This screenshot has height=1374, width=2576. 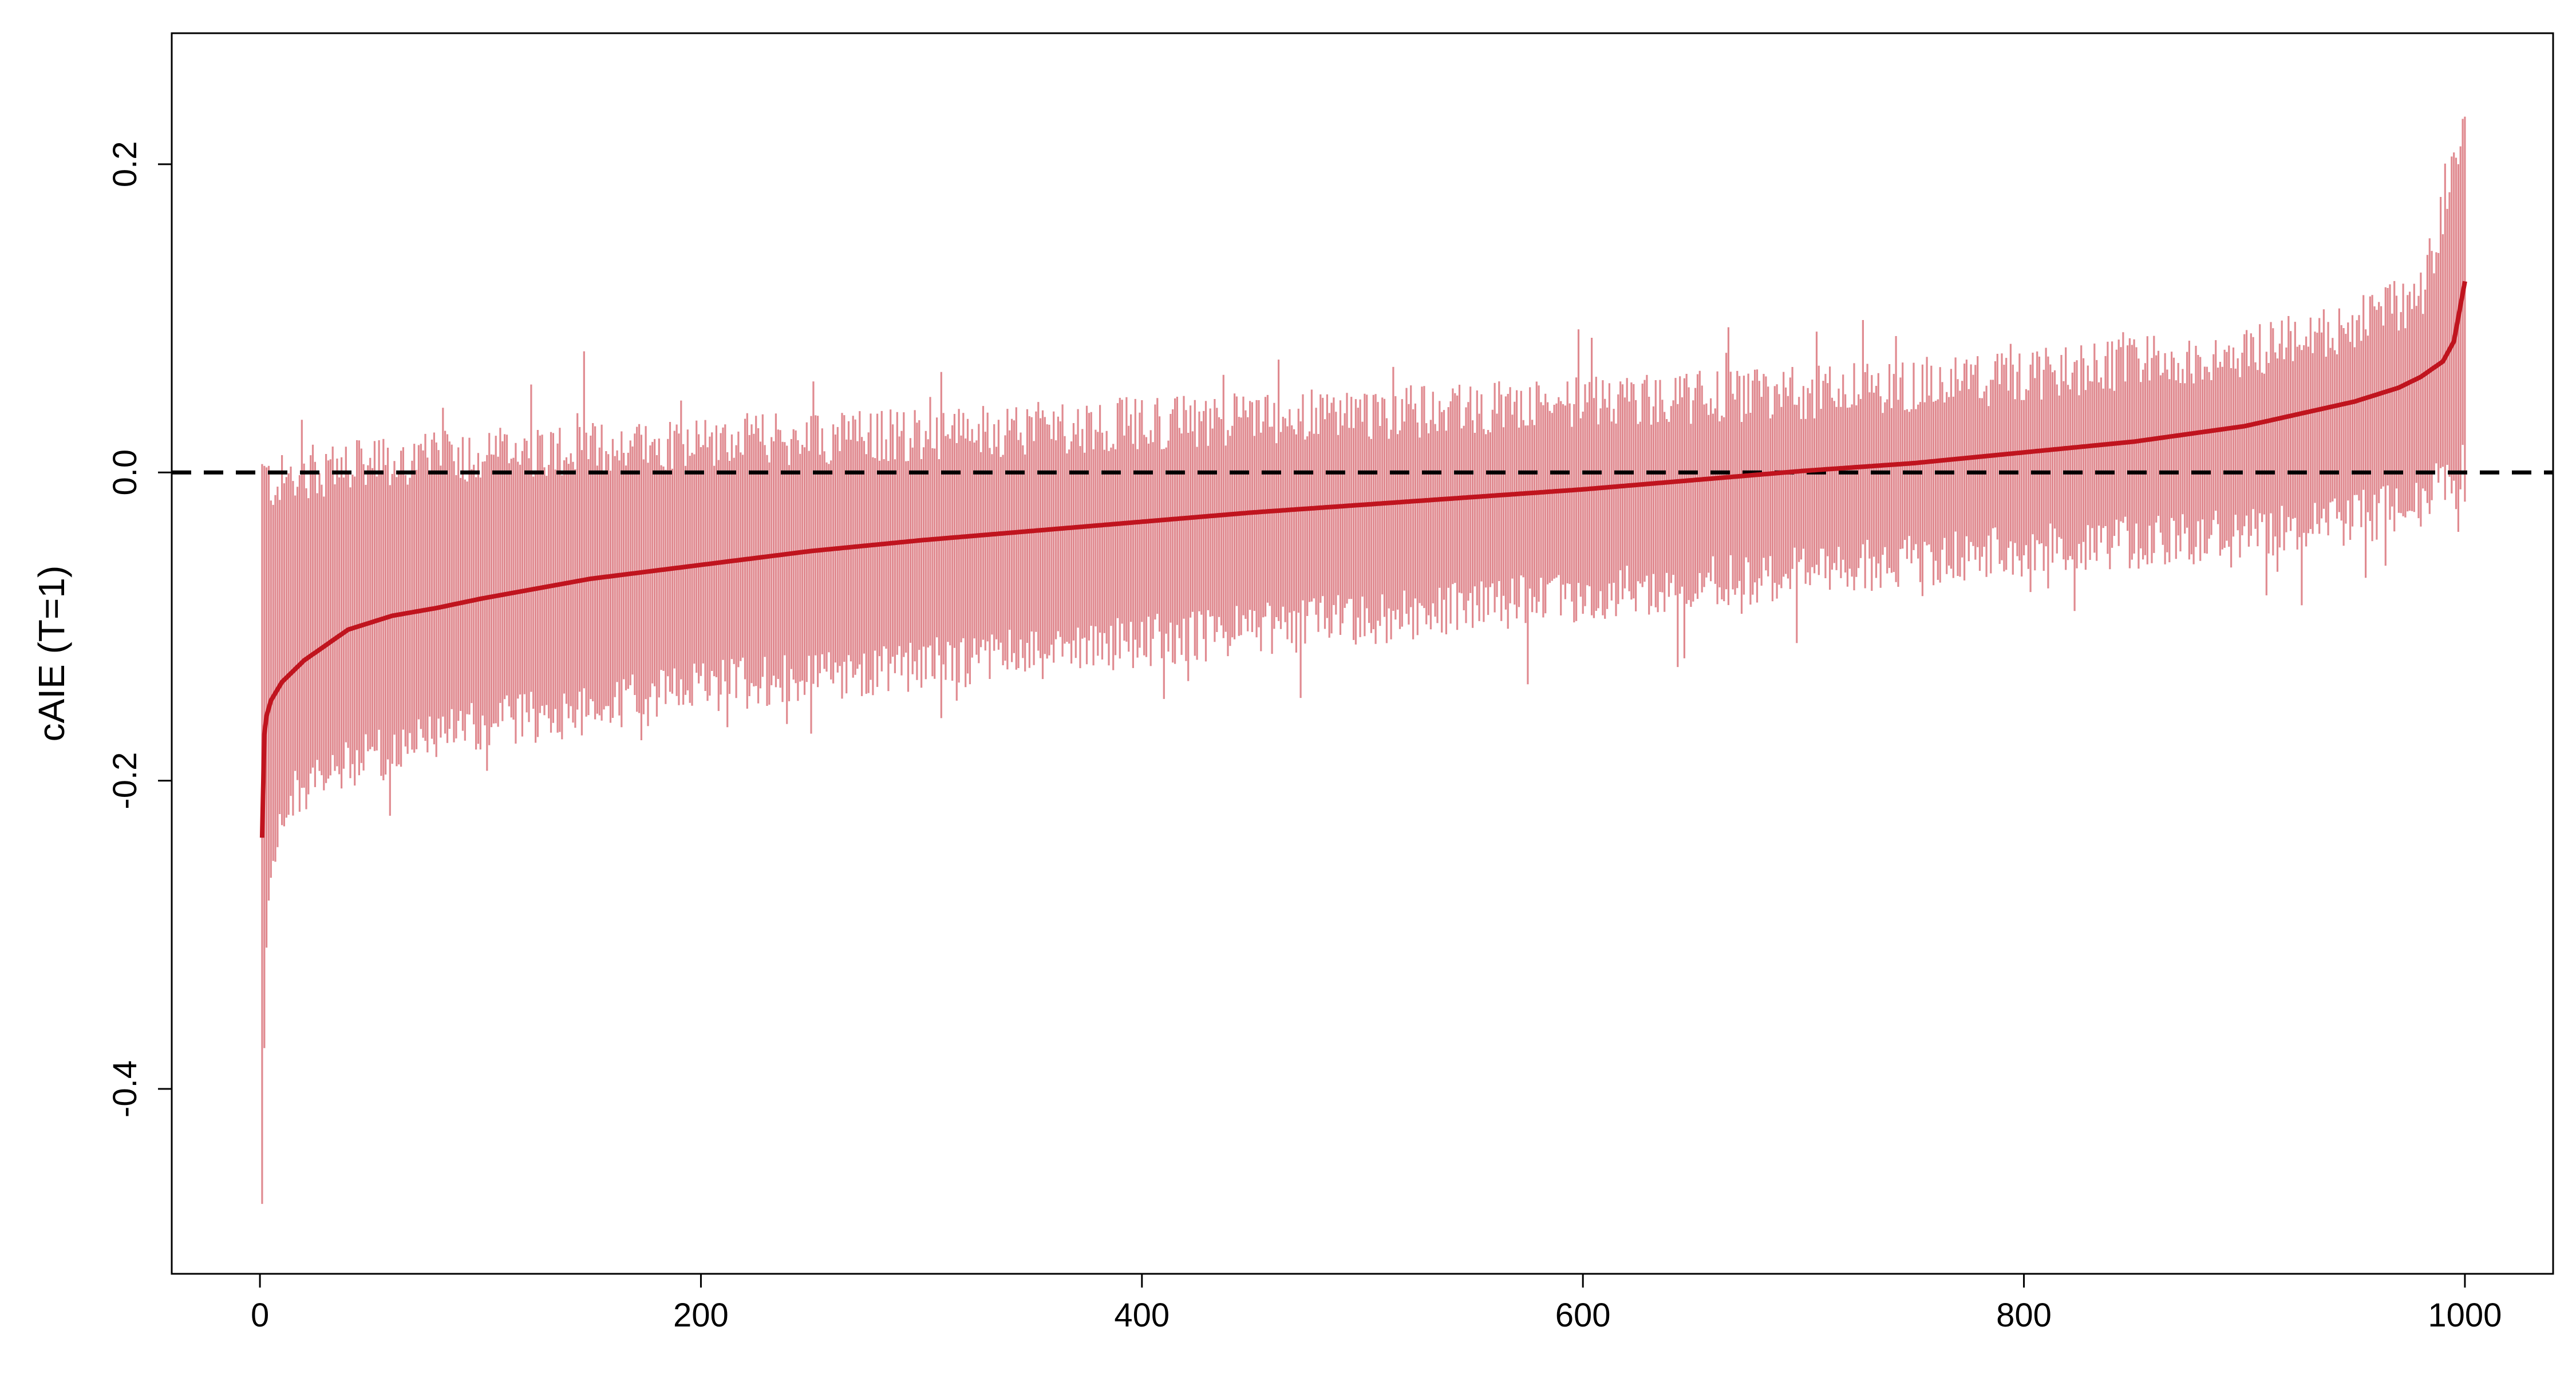 What do you see at coordinates (139, 629) in the screenshot?
I see `y-axis: -0.4 -0.2 0.0 0.2` at bounding box center [139, 629].